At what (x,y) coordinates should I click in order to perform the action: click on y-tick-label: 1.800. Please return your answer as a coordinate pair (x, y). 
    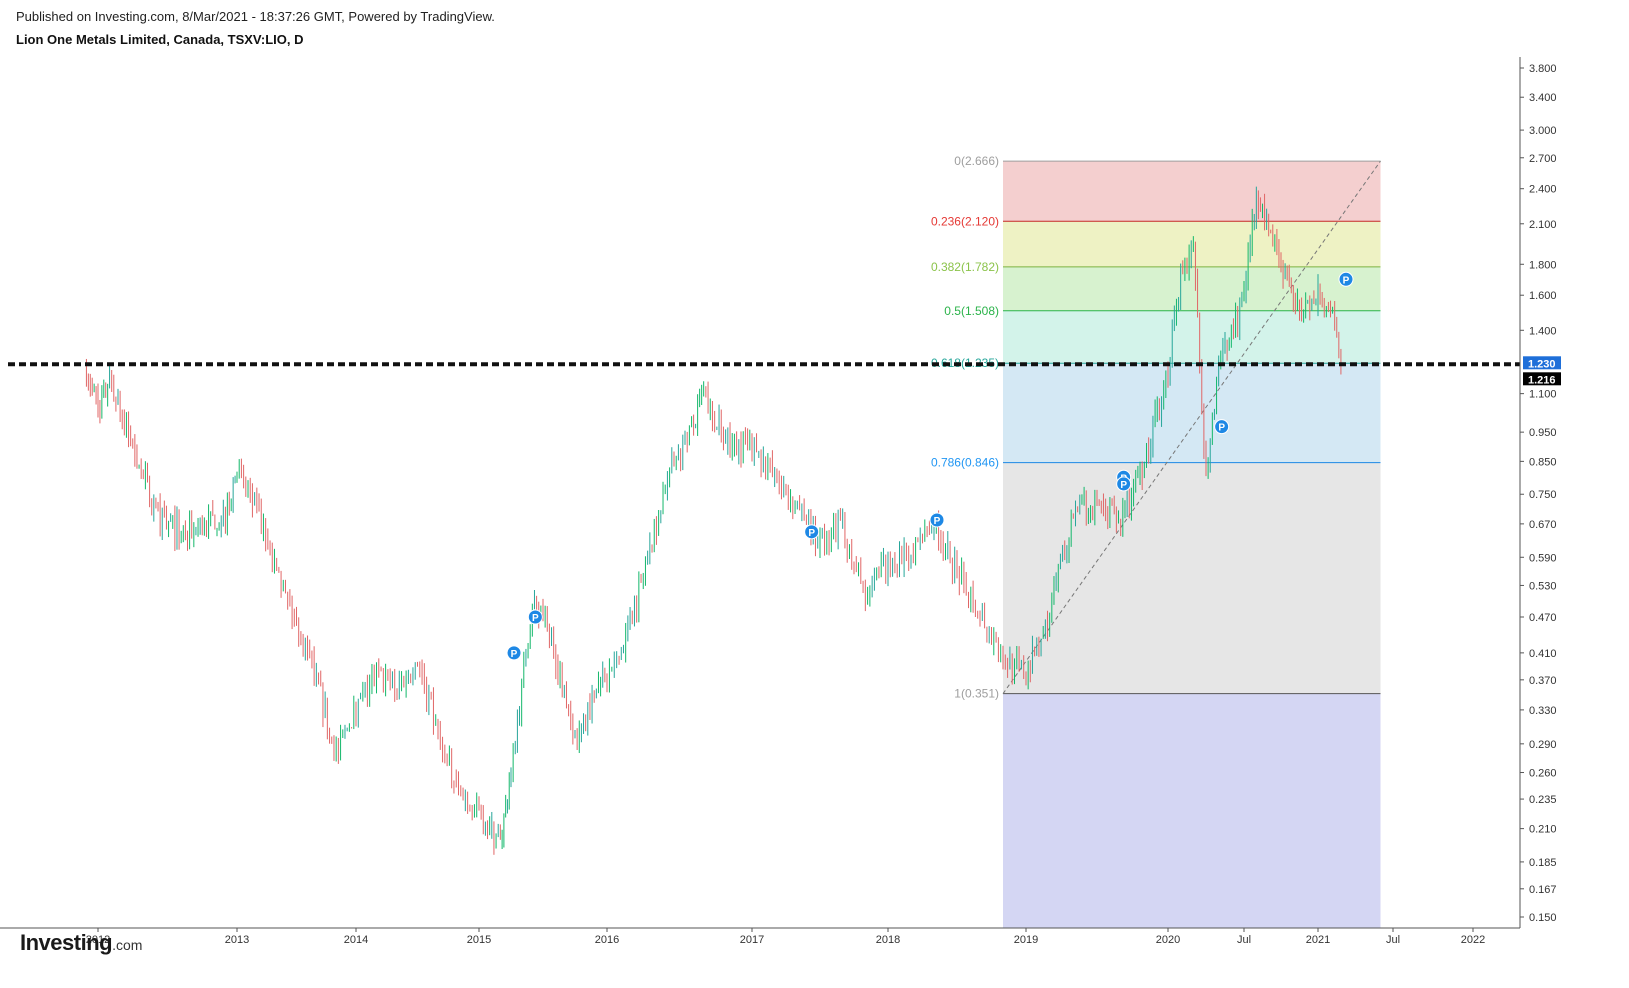
    Looking at the image, I should click on (1543, 265).